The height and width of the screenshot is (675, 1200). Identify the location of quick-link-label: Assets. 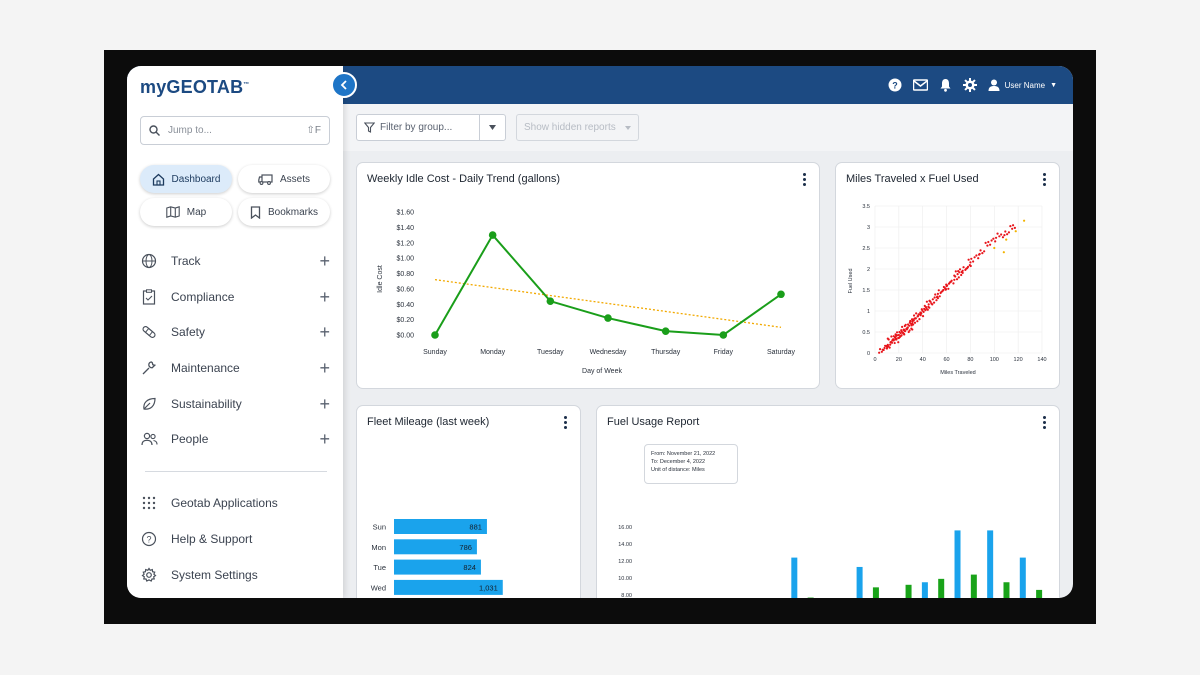
(294, 179).